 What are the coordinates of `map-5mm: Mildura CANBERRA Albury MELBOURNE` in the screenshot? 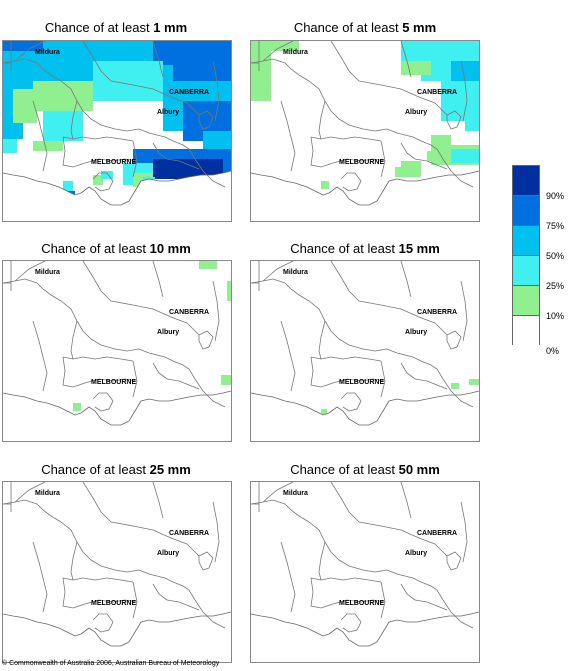 It's located at (365, 131).